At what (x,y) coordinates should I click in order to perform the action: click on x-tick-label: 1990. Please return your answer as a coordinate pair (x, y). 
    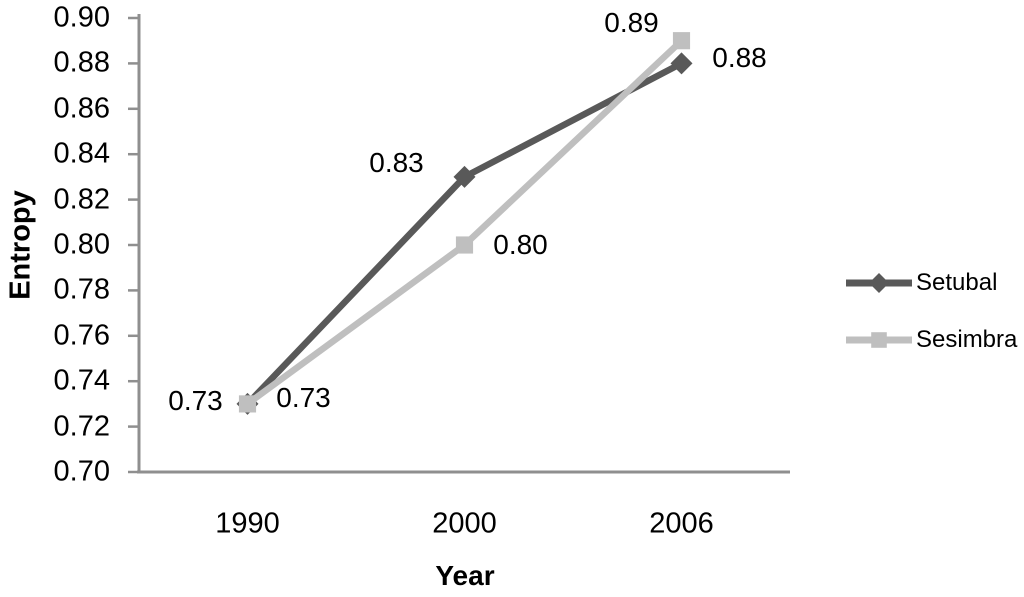
    Looking at the image, I should click on (247, 523).